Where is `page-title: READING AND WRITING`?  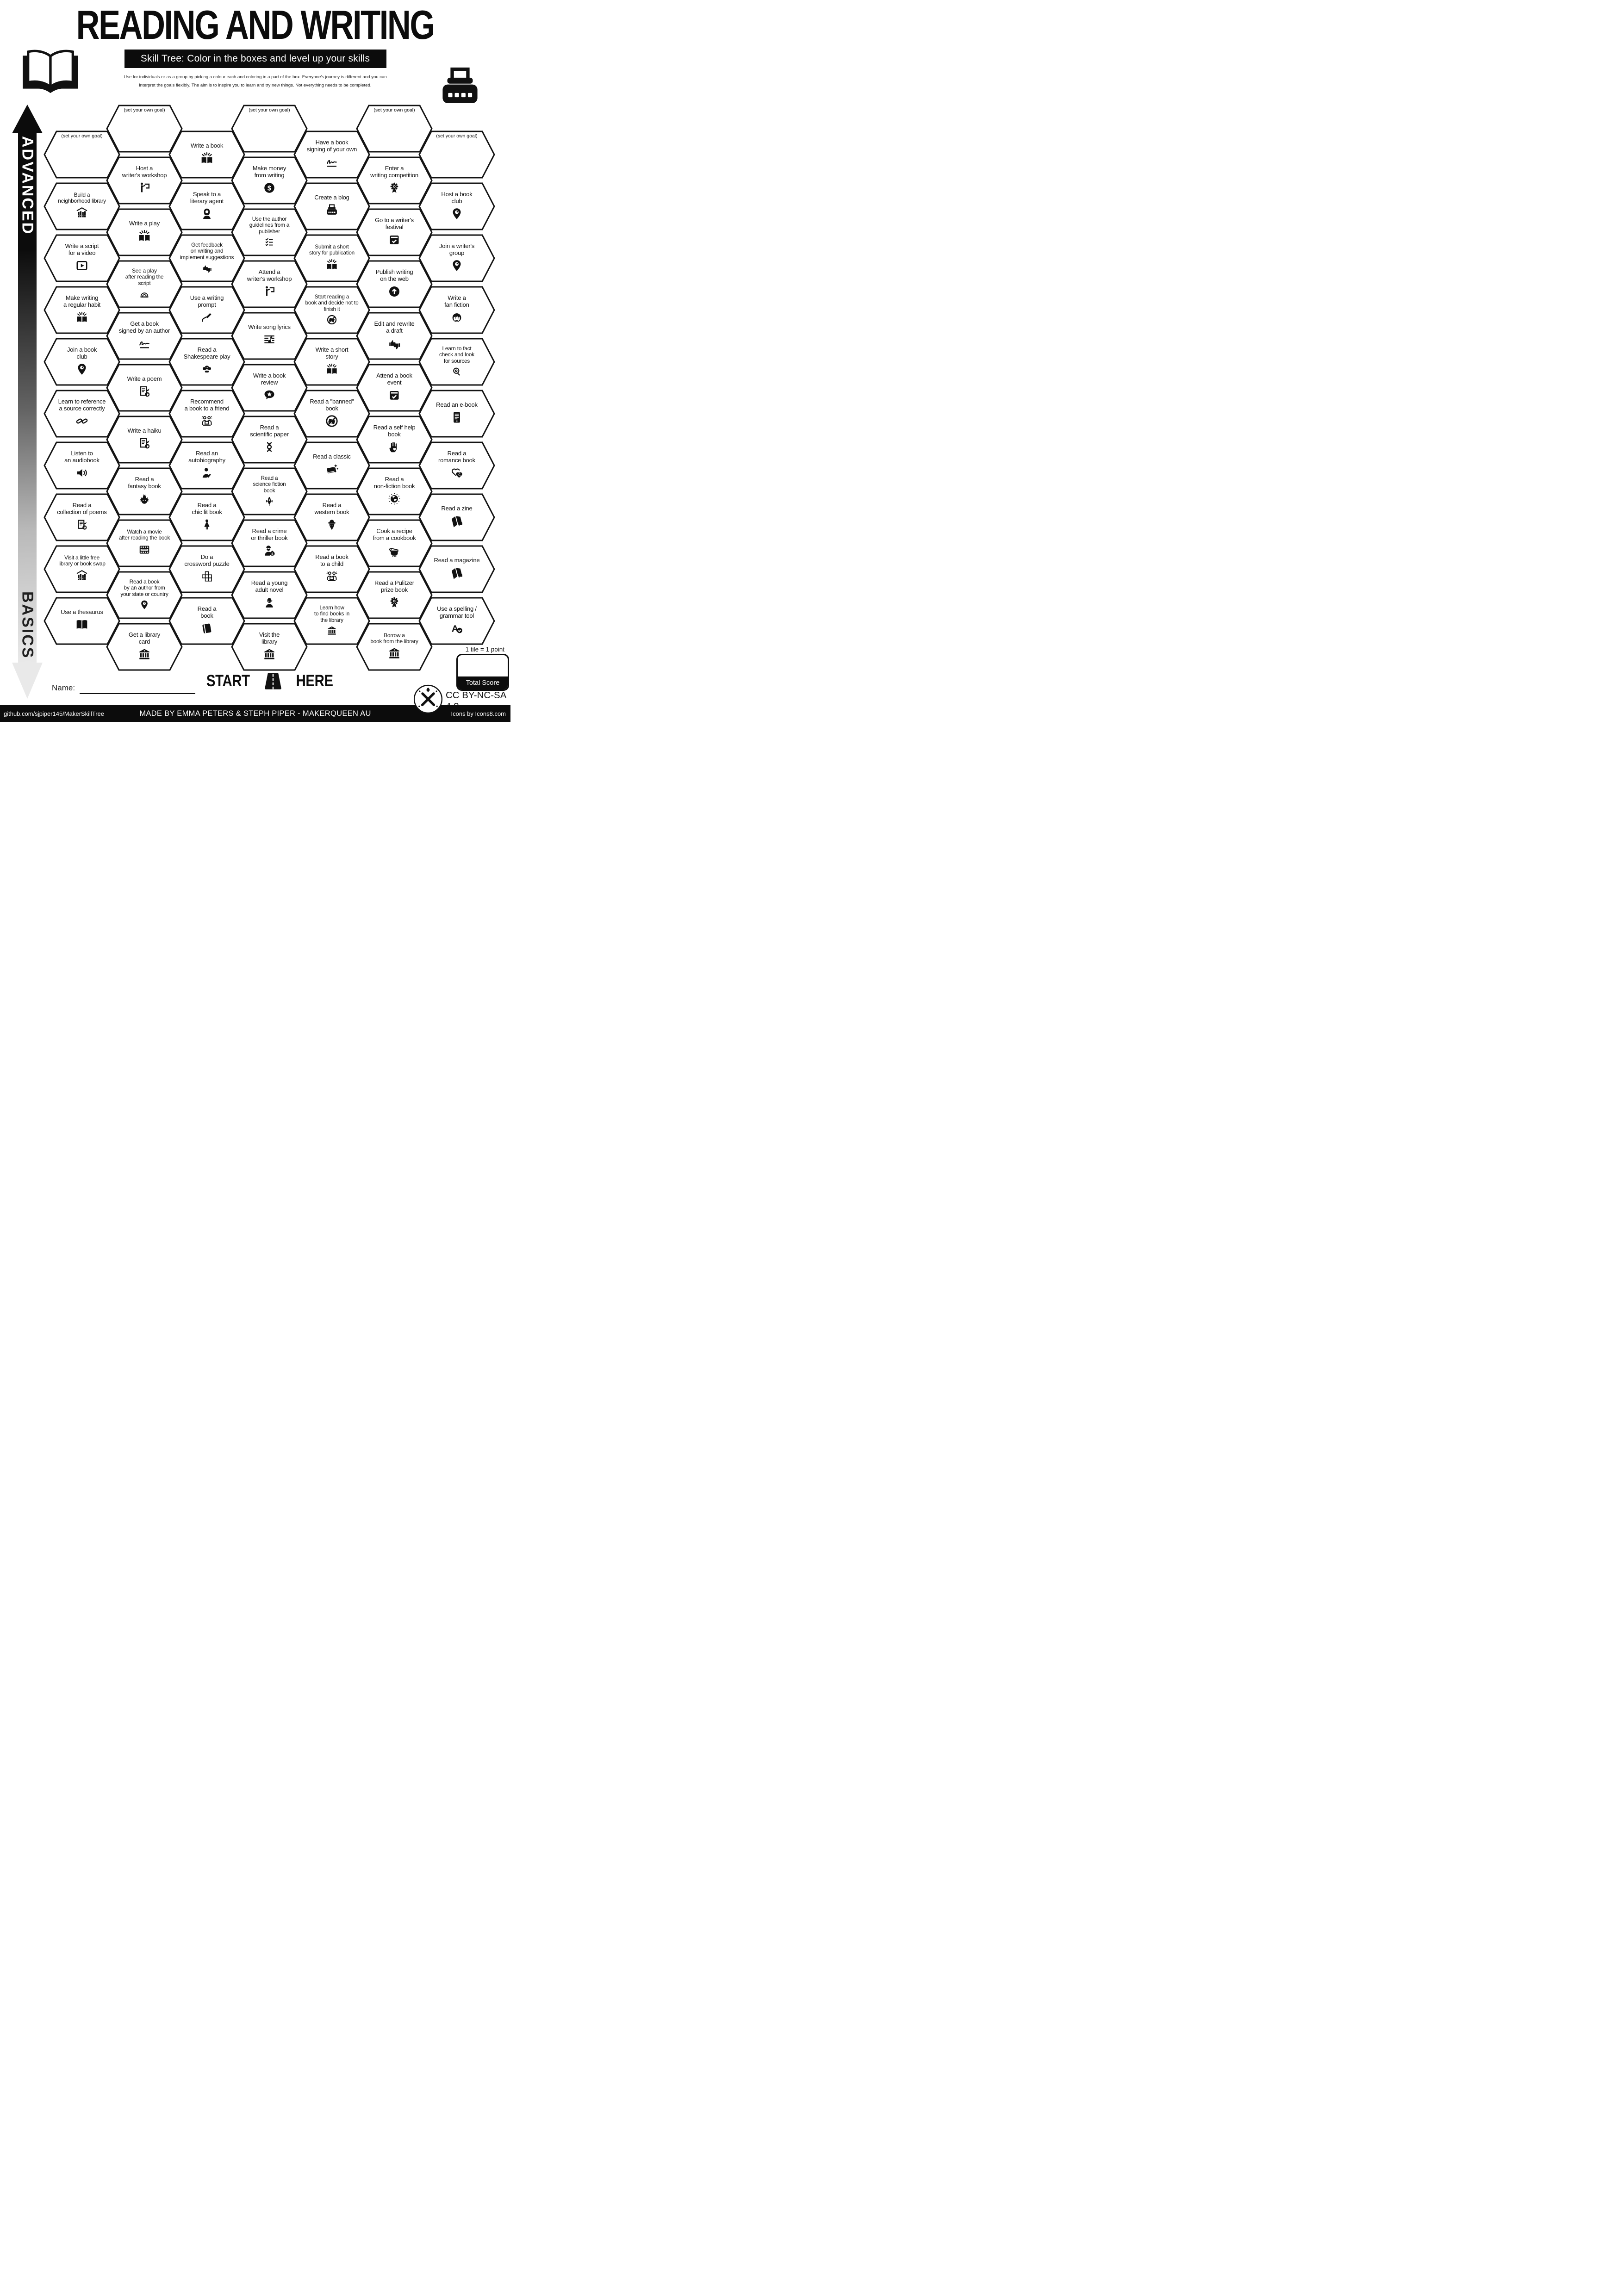 page-title: READING AND WRITING is located at coordinates (255, 25).